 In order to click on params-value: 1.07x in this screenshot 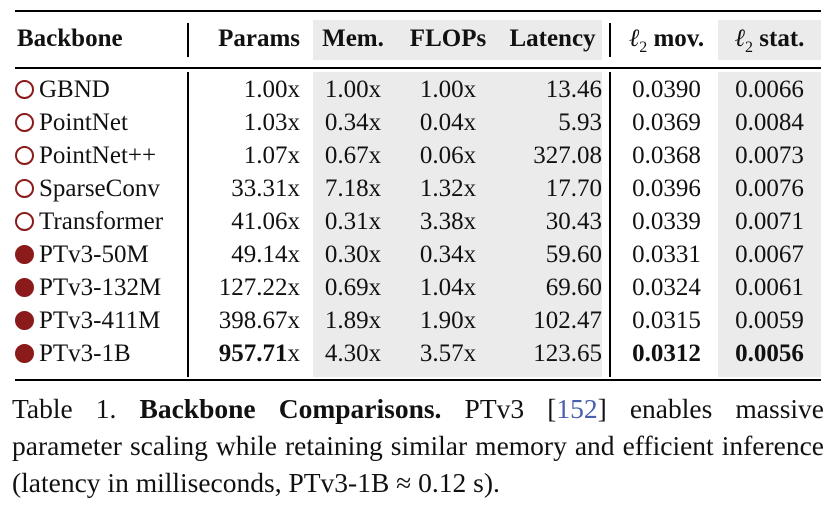, I will do `click(271, 155)`.